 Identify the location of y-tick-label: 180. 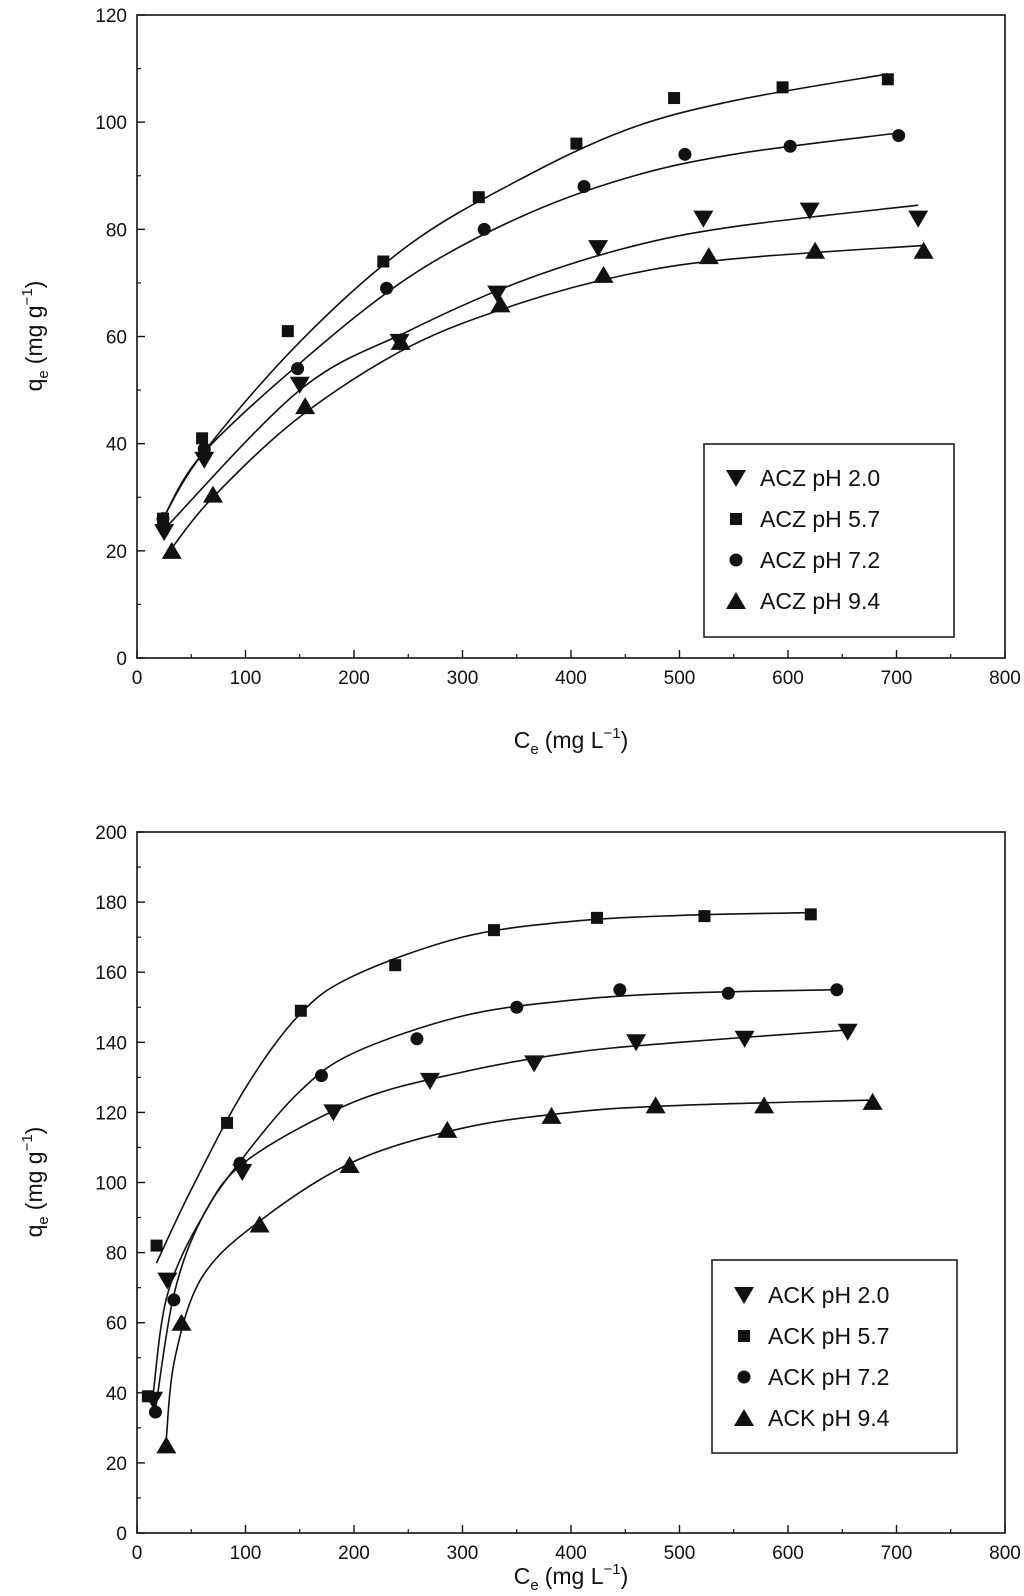
(111, 903).